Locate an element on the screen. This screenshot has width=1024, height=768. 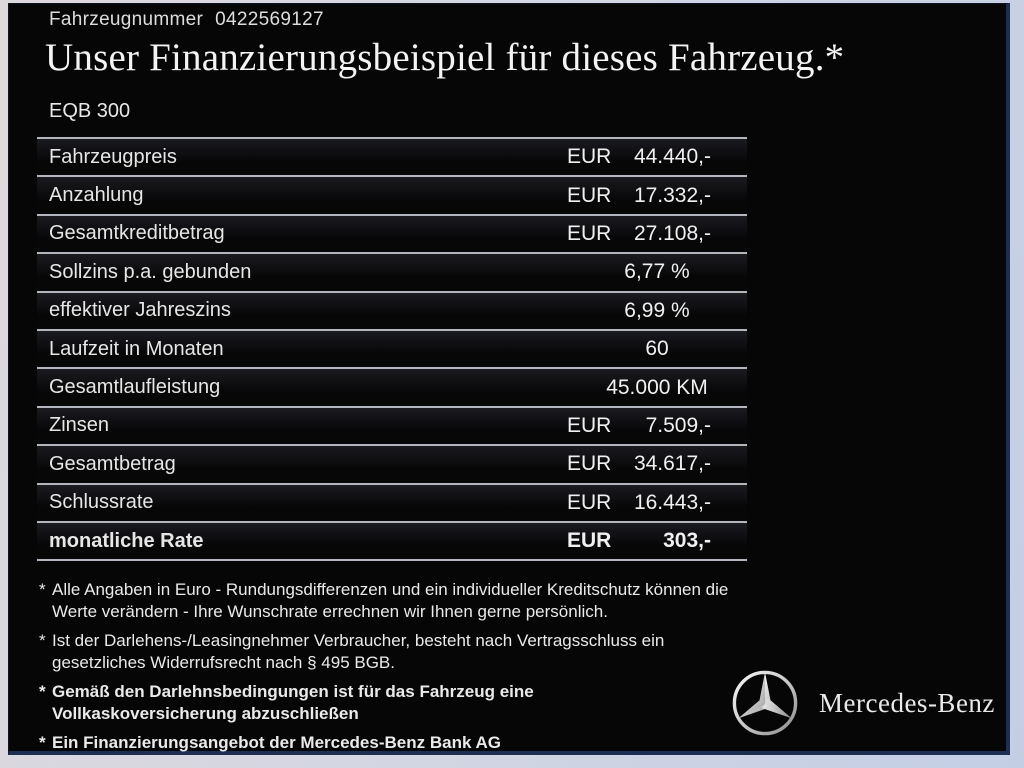
vehicle-model: EQB 300 is located at coordinates (90, 111).